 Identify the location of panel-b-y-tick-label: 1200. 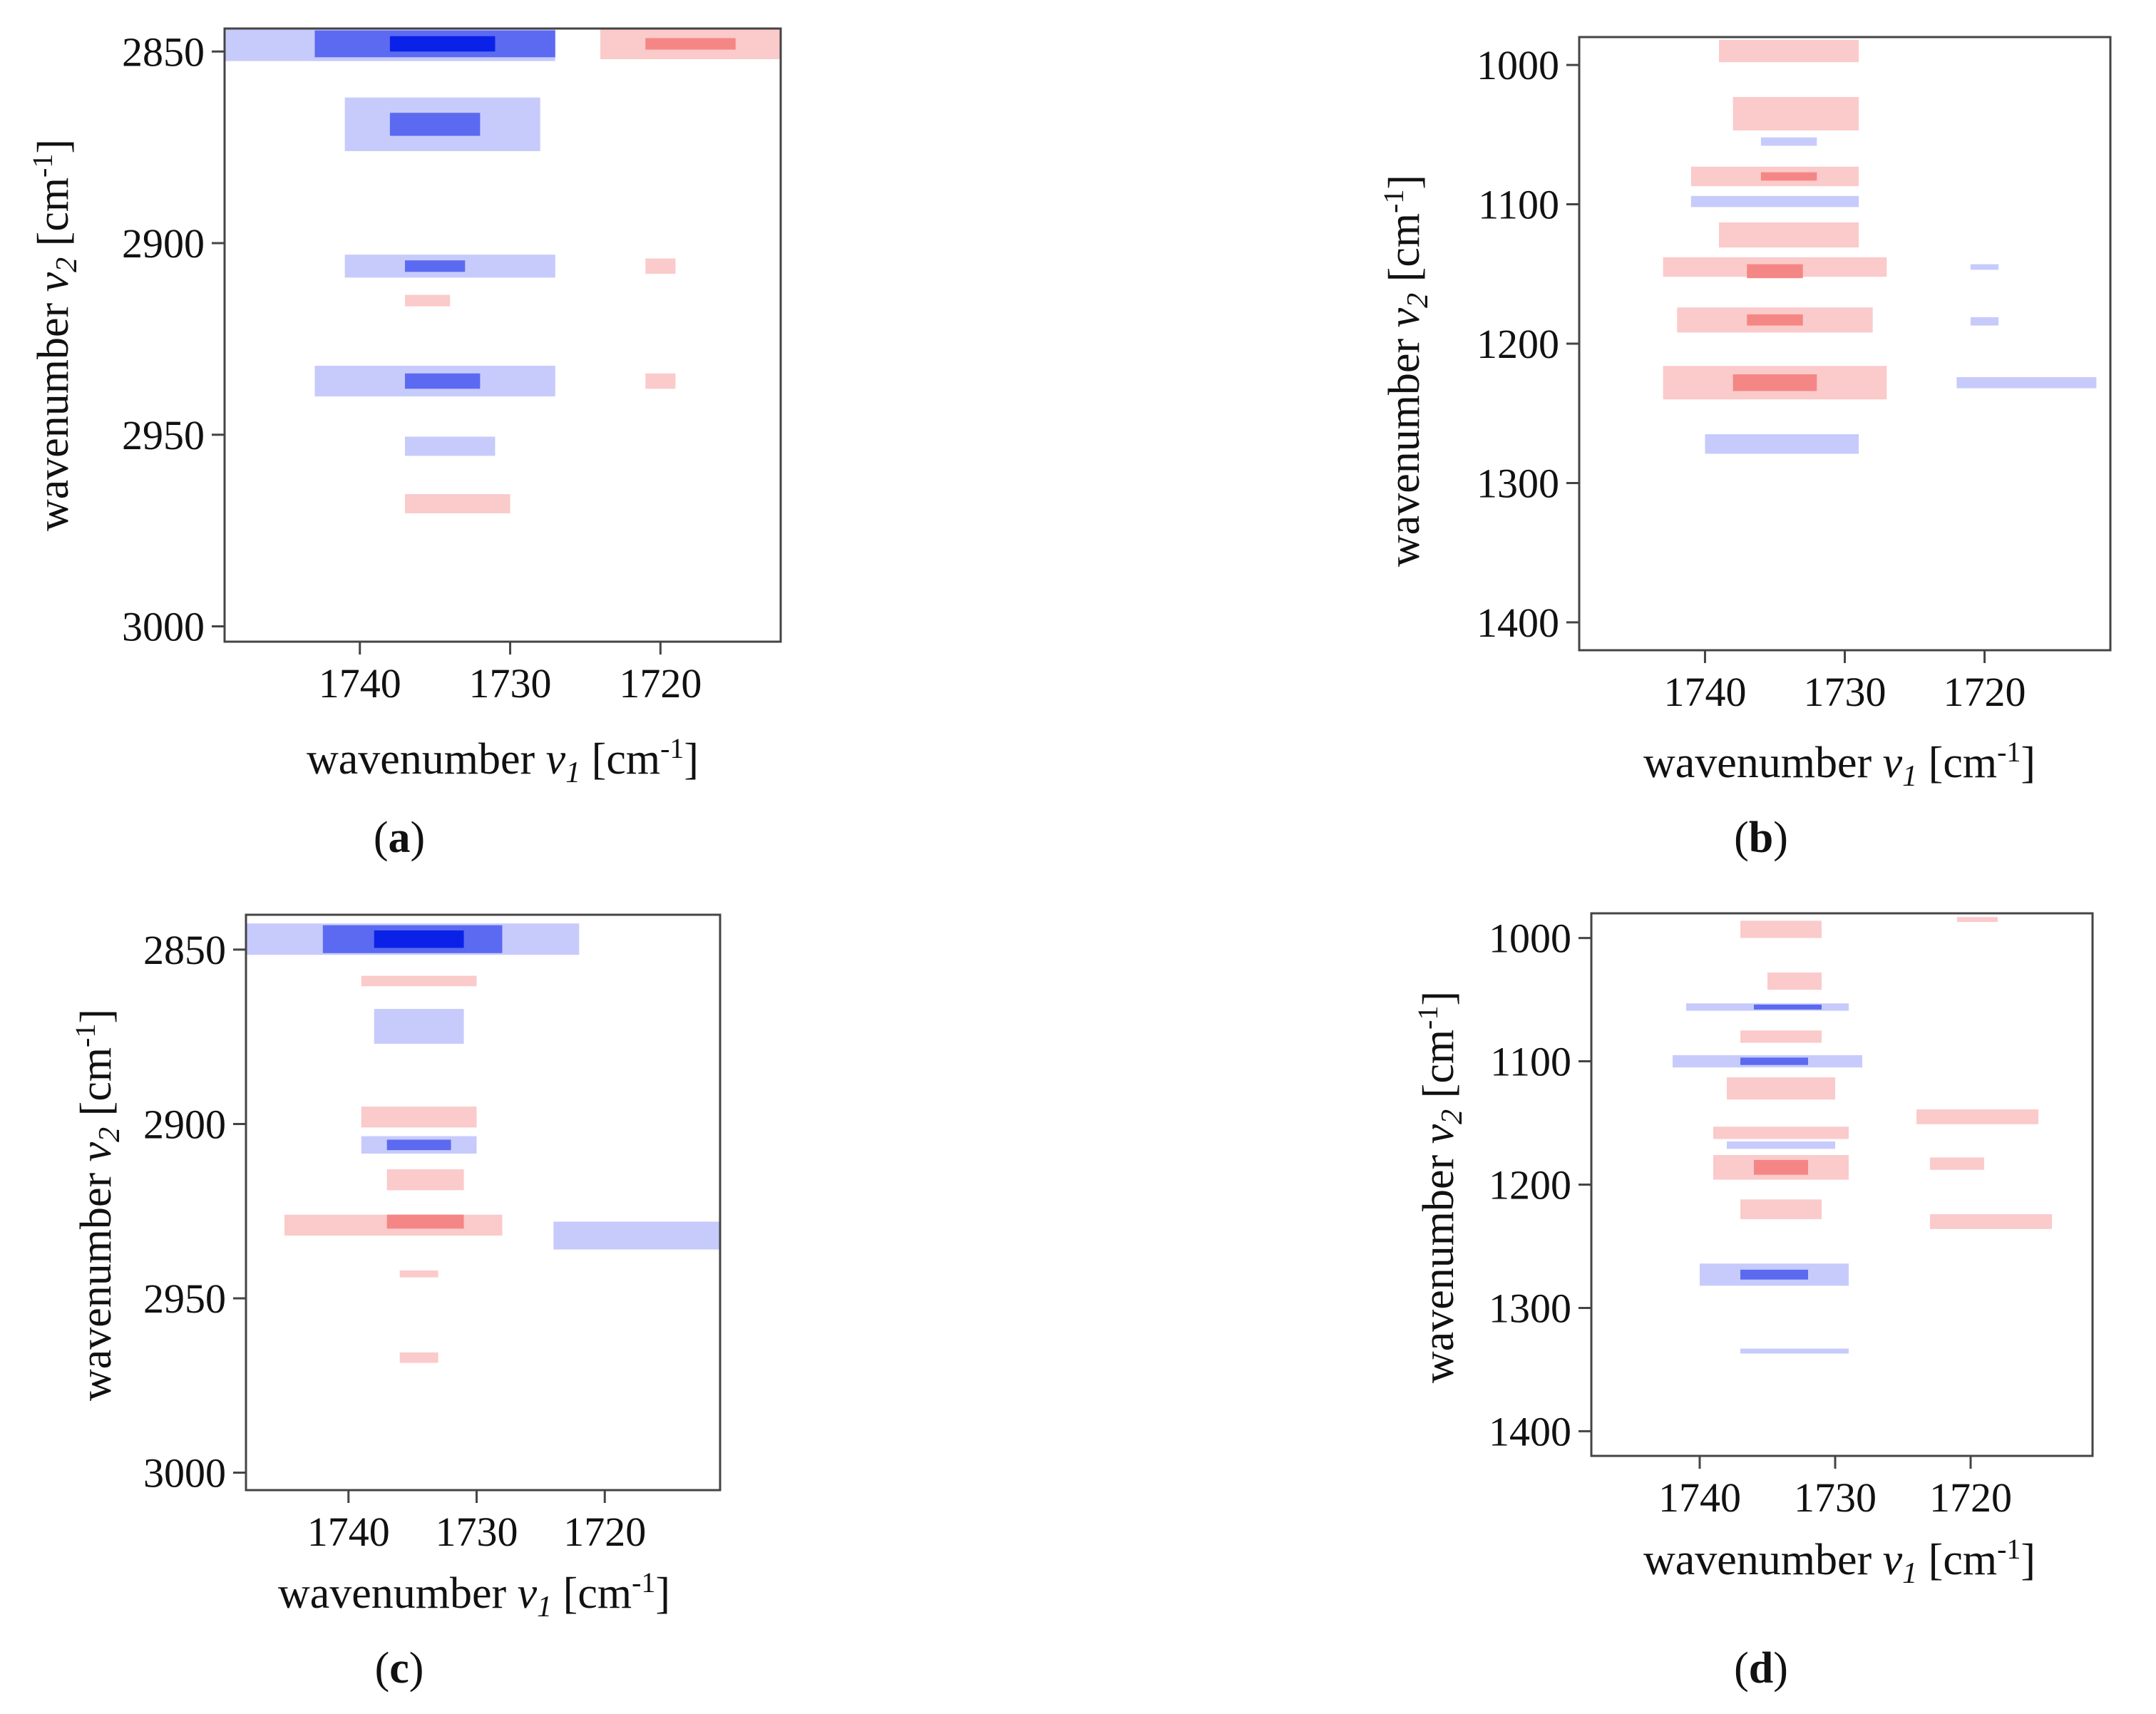
(1518, 344).